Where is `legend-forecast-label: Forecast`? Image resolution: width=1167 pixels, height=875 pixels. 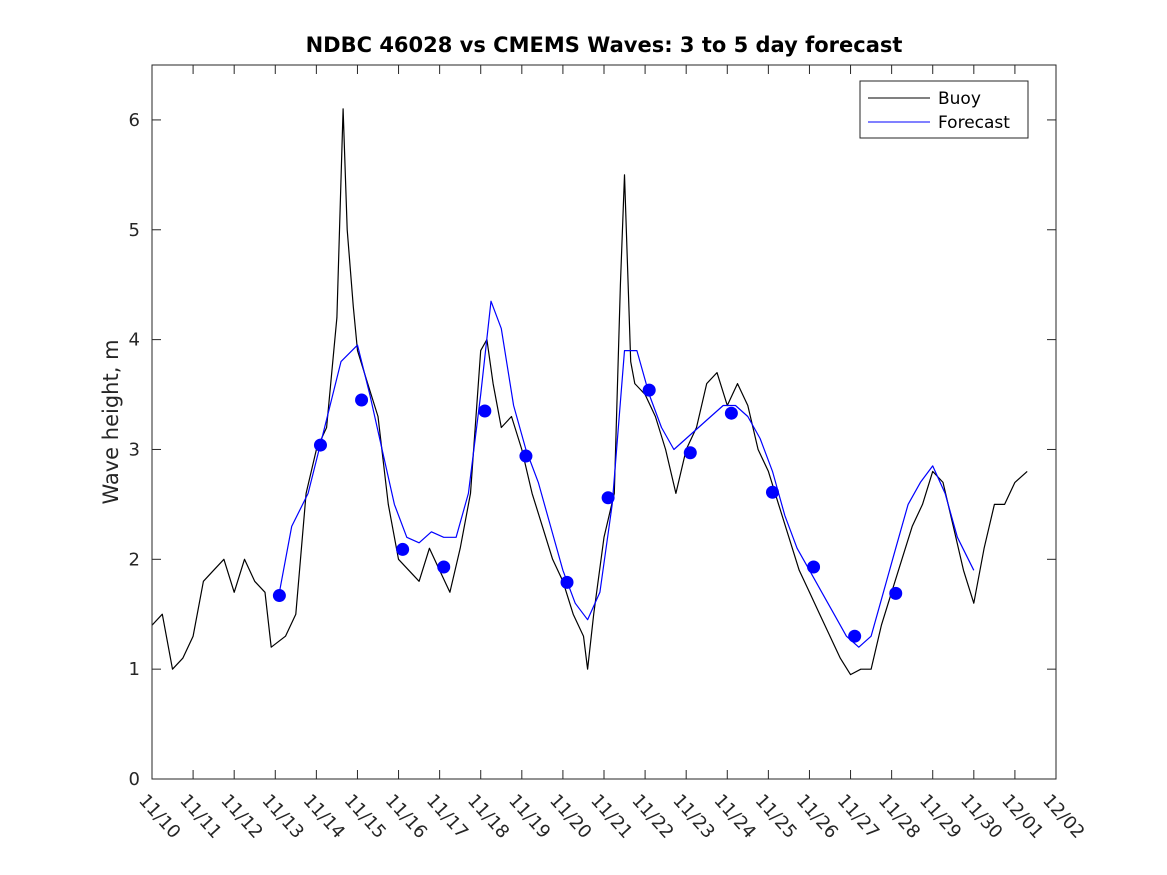 legend-forecast-label: Forecast is located at coordinates (974, 123).